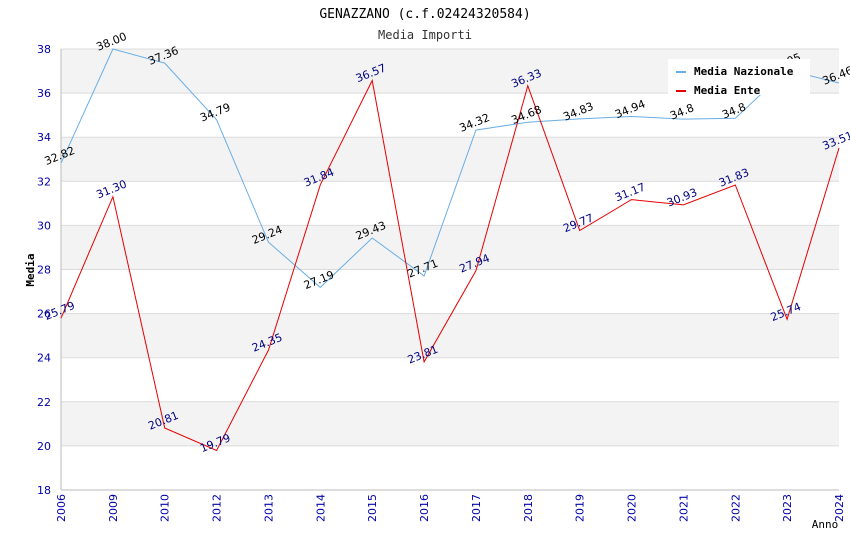  I want to click on legend-box, so click(739, 77).